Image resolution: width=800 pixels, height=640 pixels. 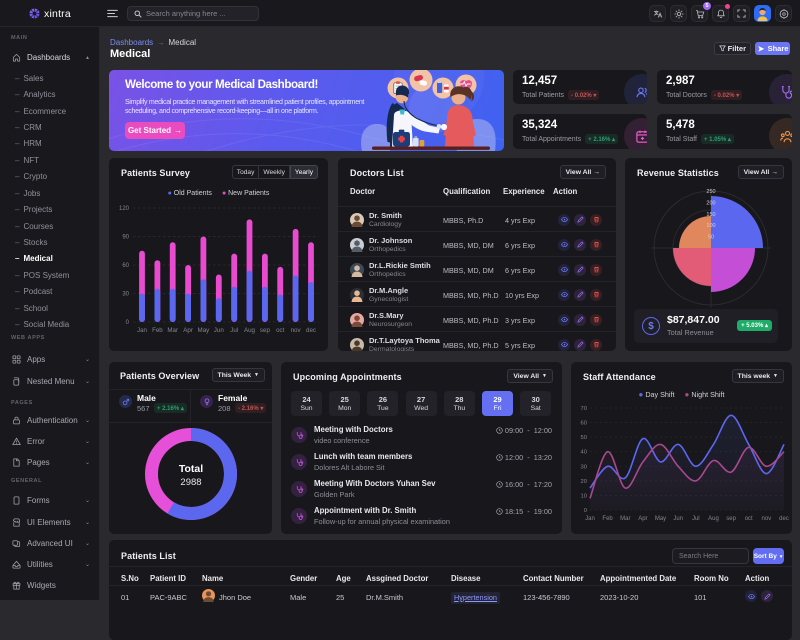 I want to click on svg-text: 250, so click(x=710, y=192).